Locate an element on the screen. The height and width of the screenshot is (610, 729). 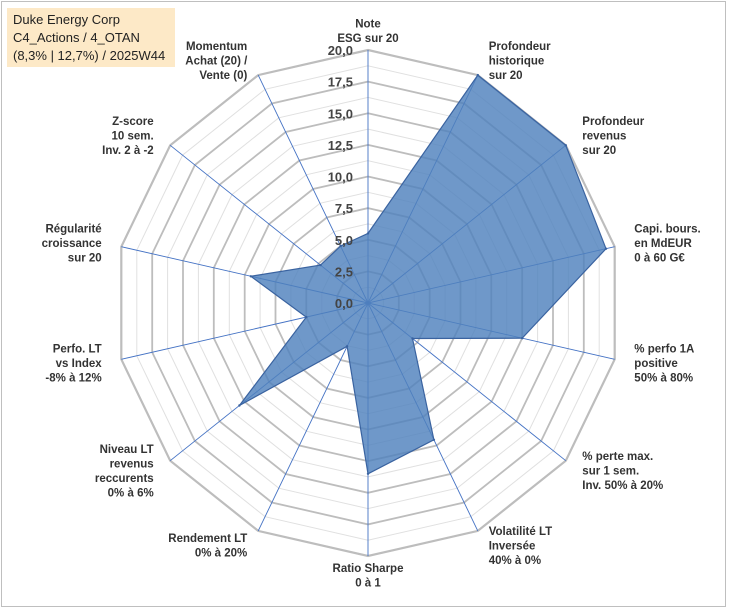
axis-label: reccurents is located at coordinates (124, 479).